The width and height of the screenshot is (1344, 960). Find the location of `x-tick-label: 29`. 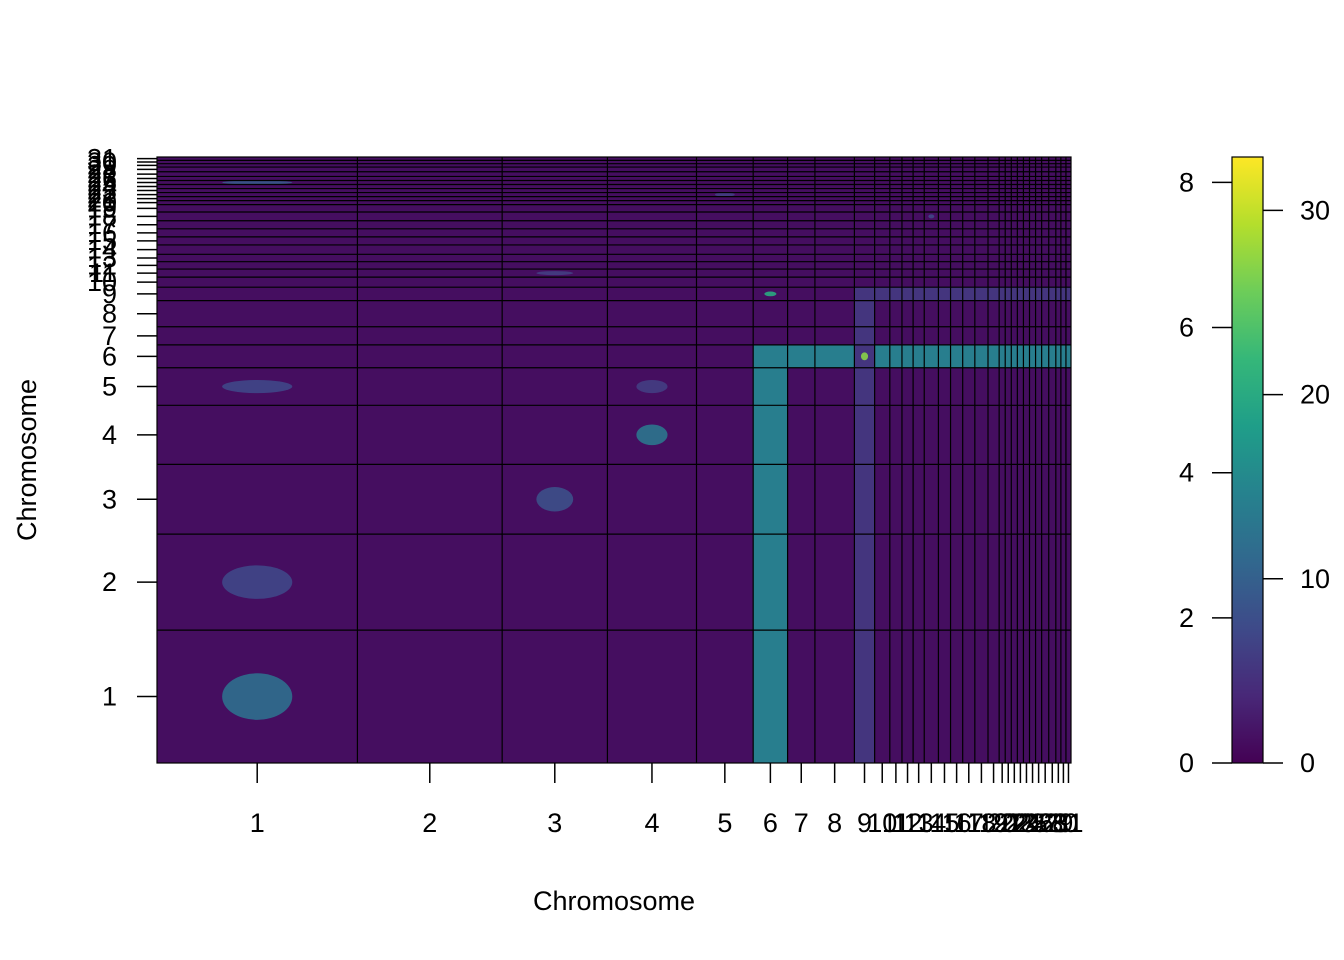

x-tick-label: 29 is located at coordinates (1058, 823).